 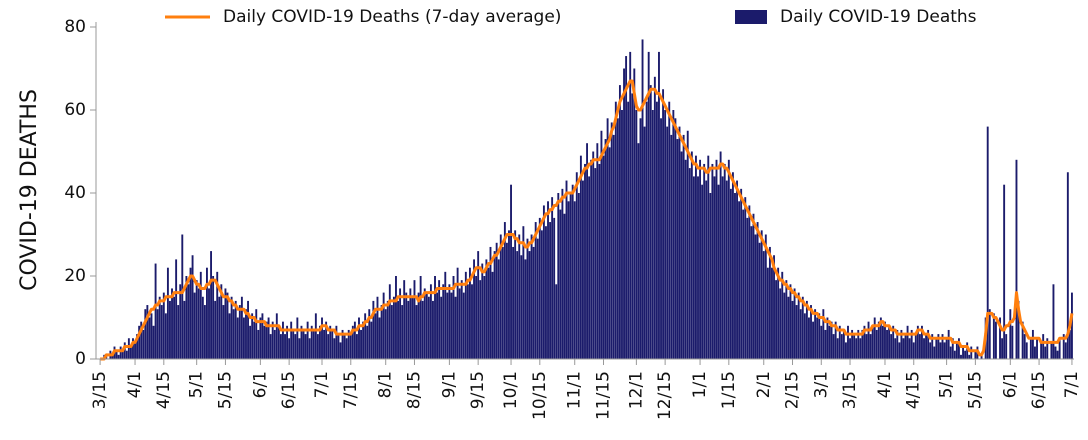 What do you see at coordinates (164, 390) in the screenshot?
I see `x-tick-label: 4/15` at bounding box center [164, 390].